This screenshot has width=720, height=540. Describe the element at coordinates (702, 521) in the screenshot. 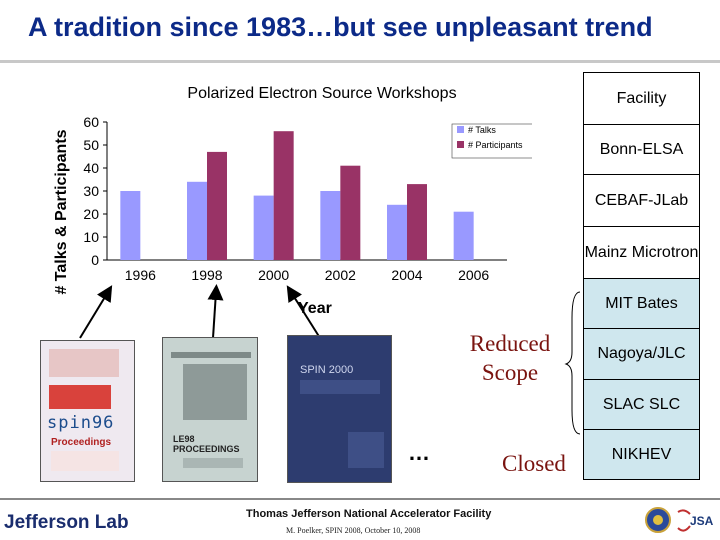

I see `jsa-logo-text: JSA` at that location.